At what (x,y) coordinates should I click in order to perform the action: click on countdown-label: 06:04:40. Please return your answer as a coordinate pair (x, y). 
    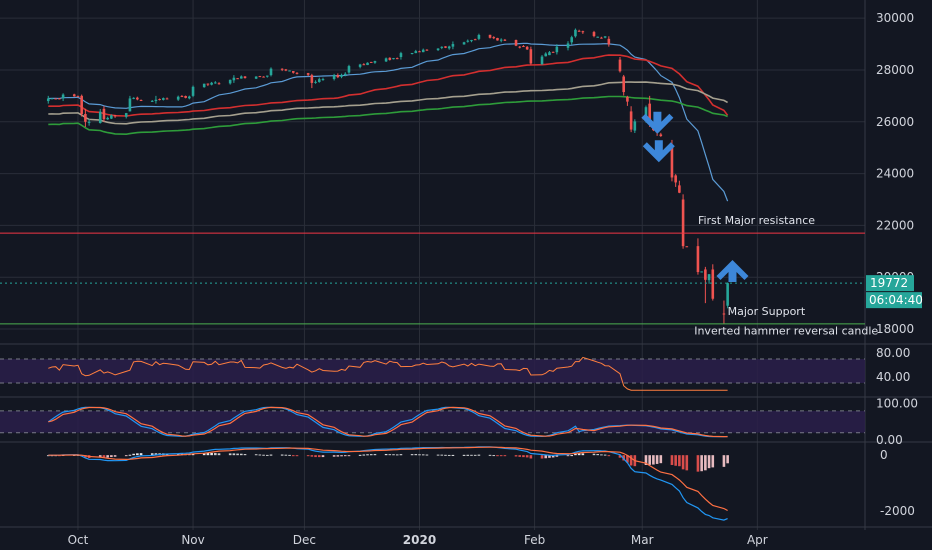
    Looking at the image, I should click on (896, 300).